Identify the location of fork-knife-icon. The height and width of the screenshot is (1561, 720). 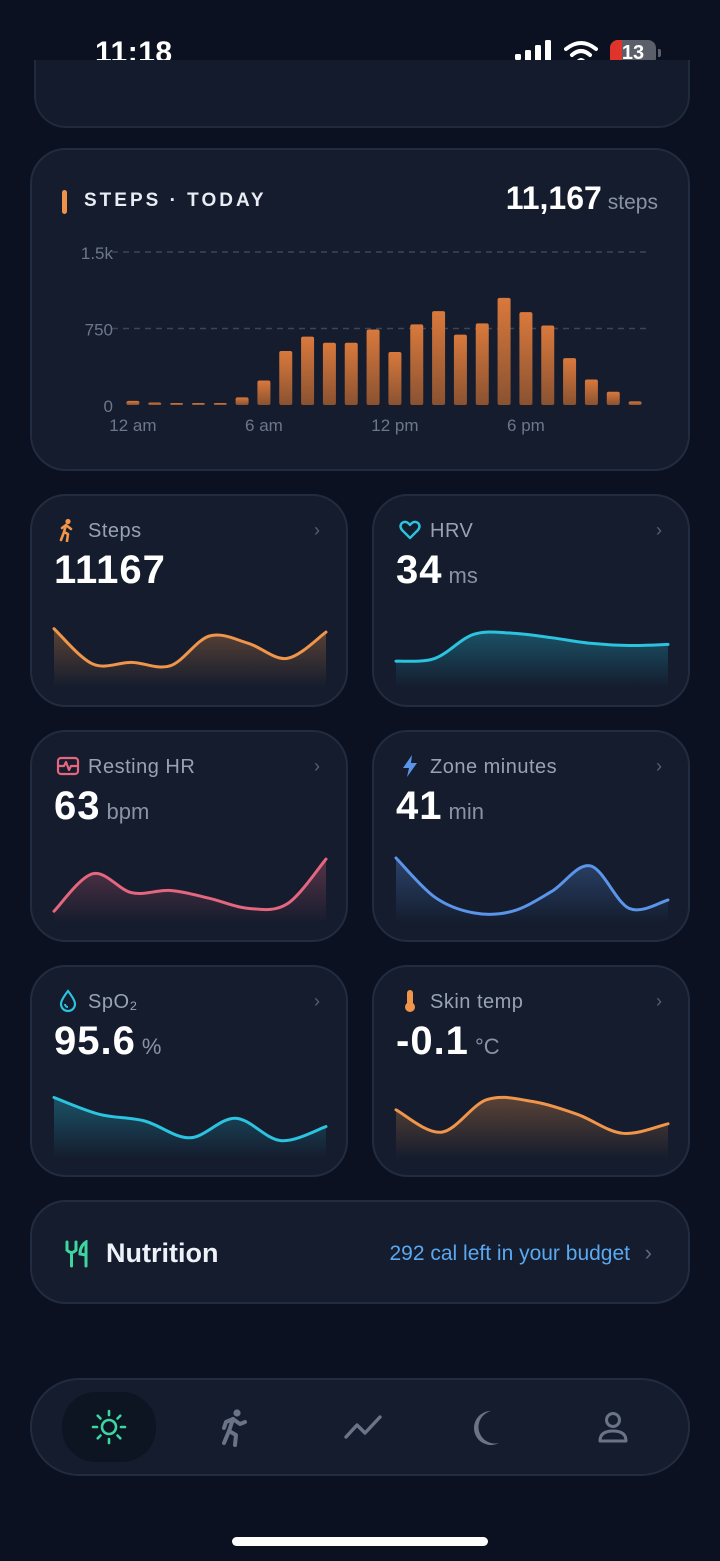
(76, 1254).